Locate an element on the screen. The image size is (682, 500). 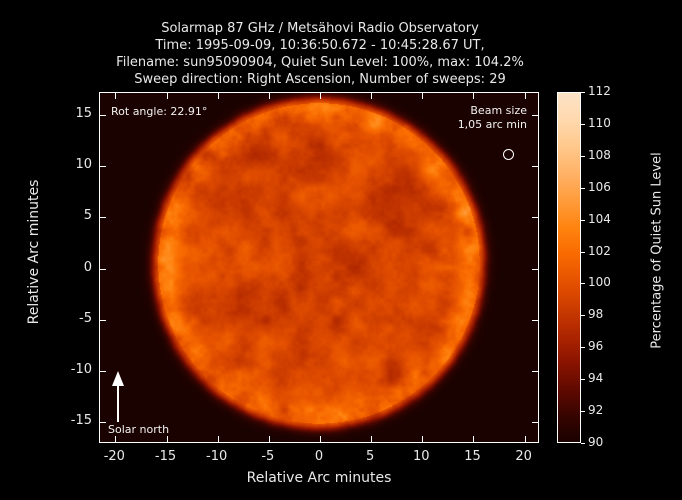
colorbar-tick-label-94: 94 is located at coordinates (596, 378).